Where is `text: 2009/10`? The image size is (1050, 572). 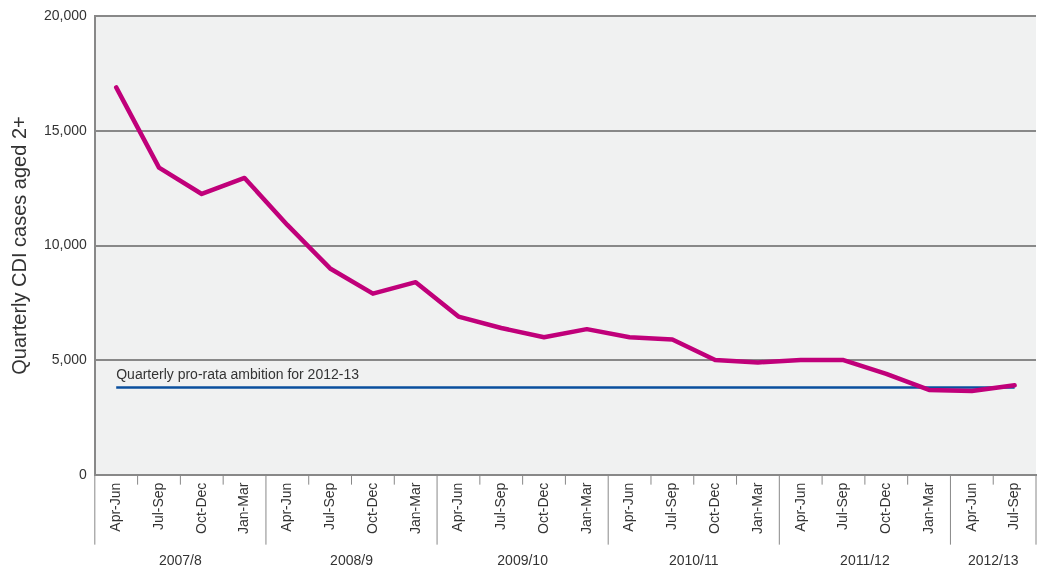
text: 2009/10 is located at coordinates (523, 559).